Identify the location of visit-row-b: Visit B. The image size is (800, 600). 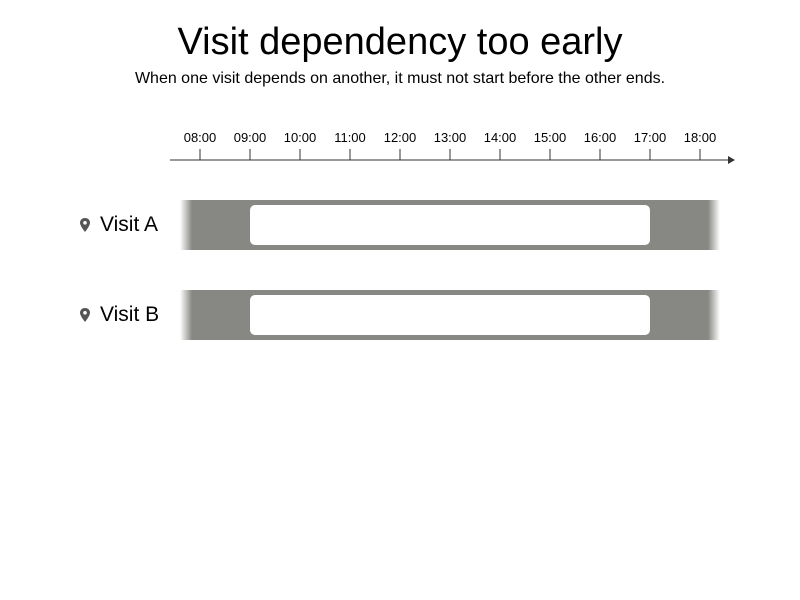
(400, 315).